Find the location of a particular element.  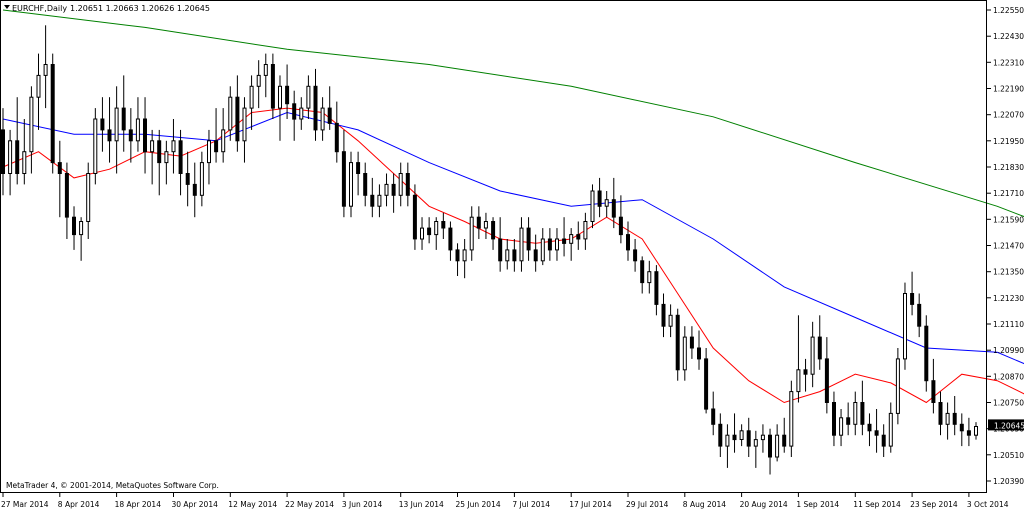

y-tick-label: 1.21470 is located at coordinates (1008, 246).